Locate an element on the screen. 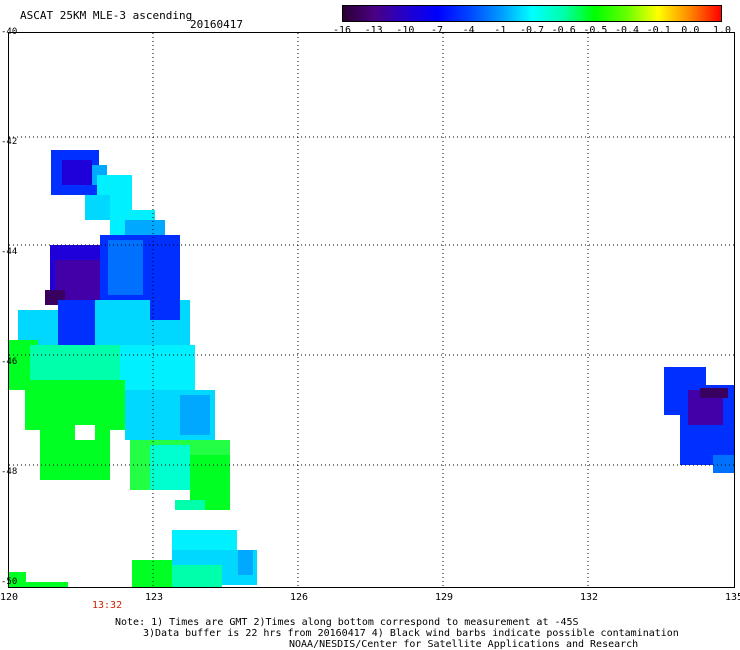  y-tick-label: -44 is located at coordinates (9, 252).